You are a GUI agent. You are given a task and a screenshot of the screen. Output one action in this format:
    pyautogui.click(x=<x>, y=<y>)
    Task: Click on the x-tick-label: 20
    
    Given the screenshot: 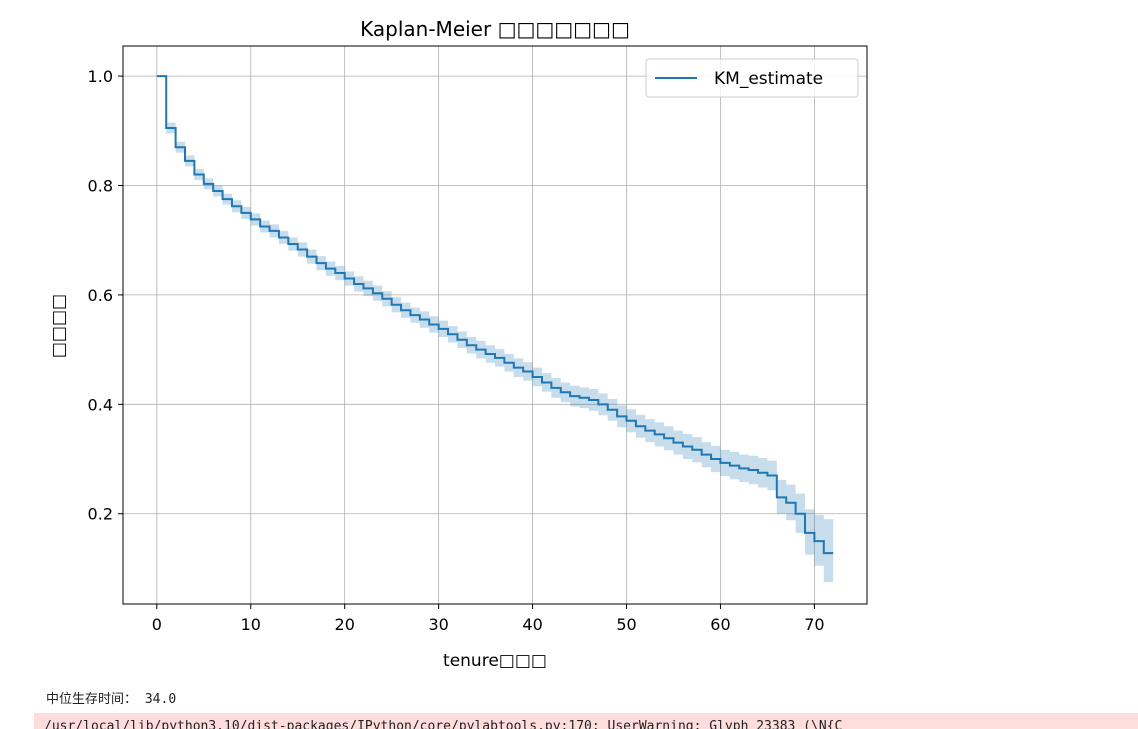 What is the action you would take?
    pyautogui.click(x=345, y=624)
    